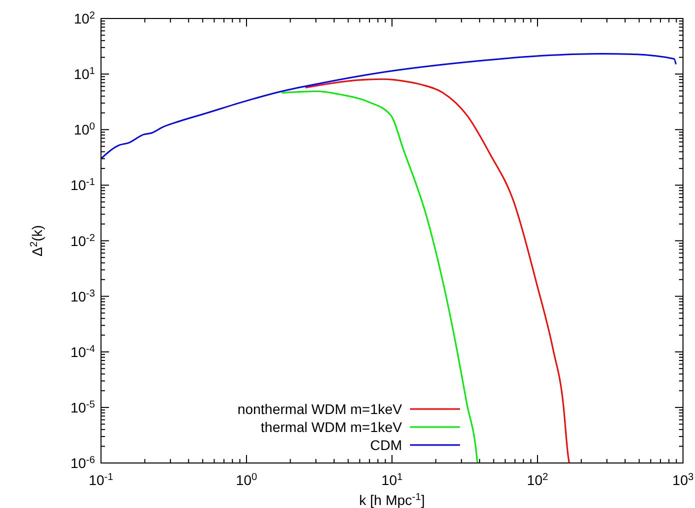  I want to click on x-axis-title: k [h Mpc$^{-1}$], so click(392, 500).